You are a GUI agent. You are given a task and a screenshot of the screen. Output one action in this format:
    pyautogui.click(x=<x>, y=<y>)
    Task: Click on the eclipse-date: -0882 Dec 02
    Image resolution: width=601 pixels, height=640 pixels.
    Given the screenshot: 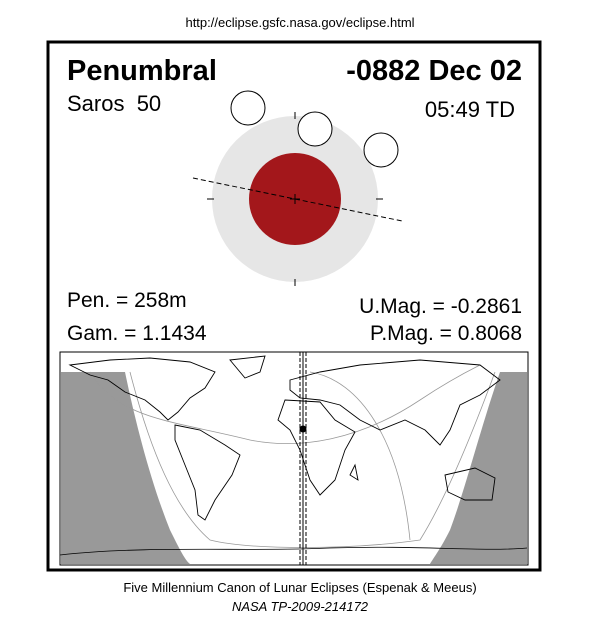 What is the action you would take?
    pyautogui.click(x=434, y=71)
    